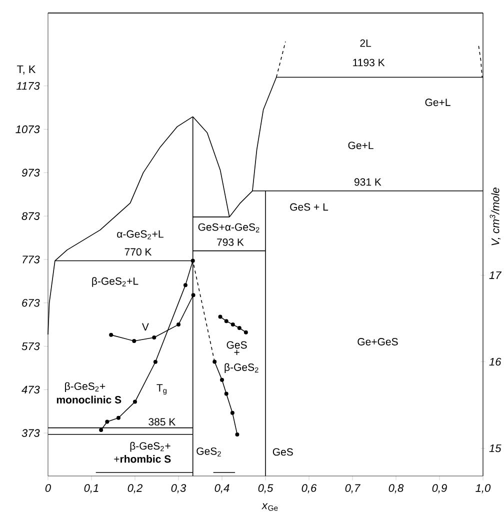 The image size is (504, 514). What do you see at coordinates (208, 451) in the screenshot?
I see `annotation: GeS$_{2}$` at bounding box center [208, 451].